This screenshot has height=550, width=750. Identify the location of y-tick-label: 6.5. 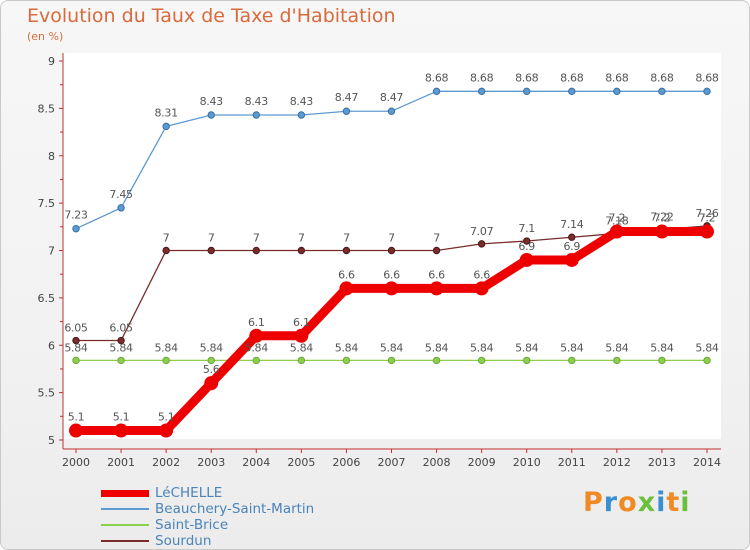
(47, 298).